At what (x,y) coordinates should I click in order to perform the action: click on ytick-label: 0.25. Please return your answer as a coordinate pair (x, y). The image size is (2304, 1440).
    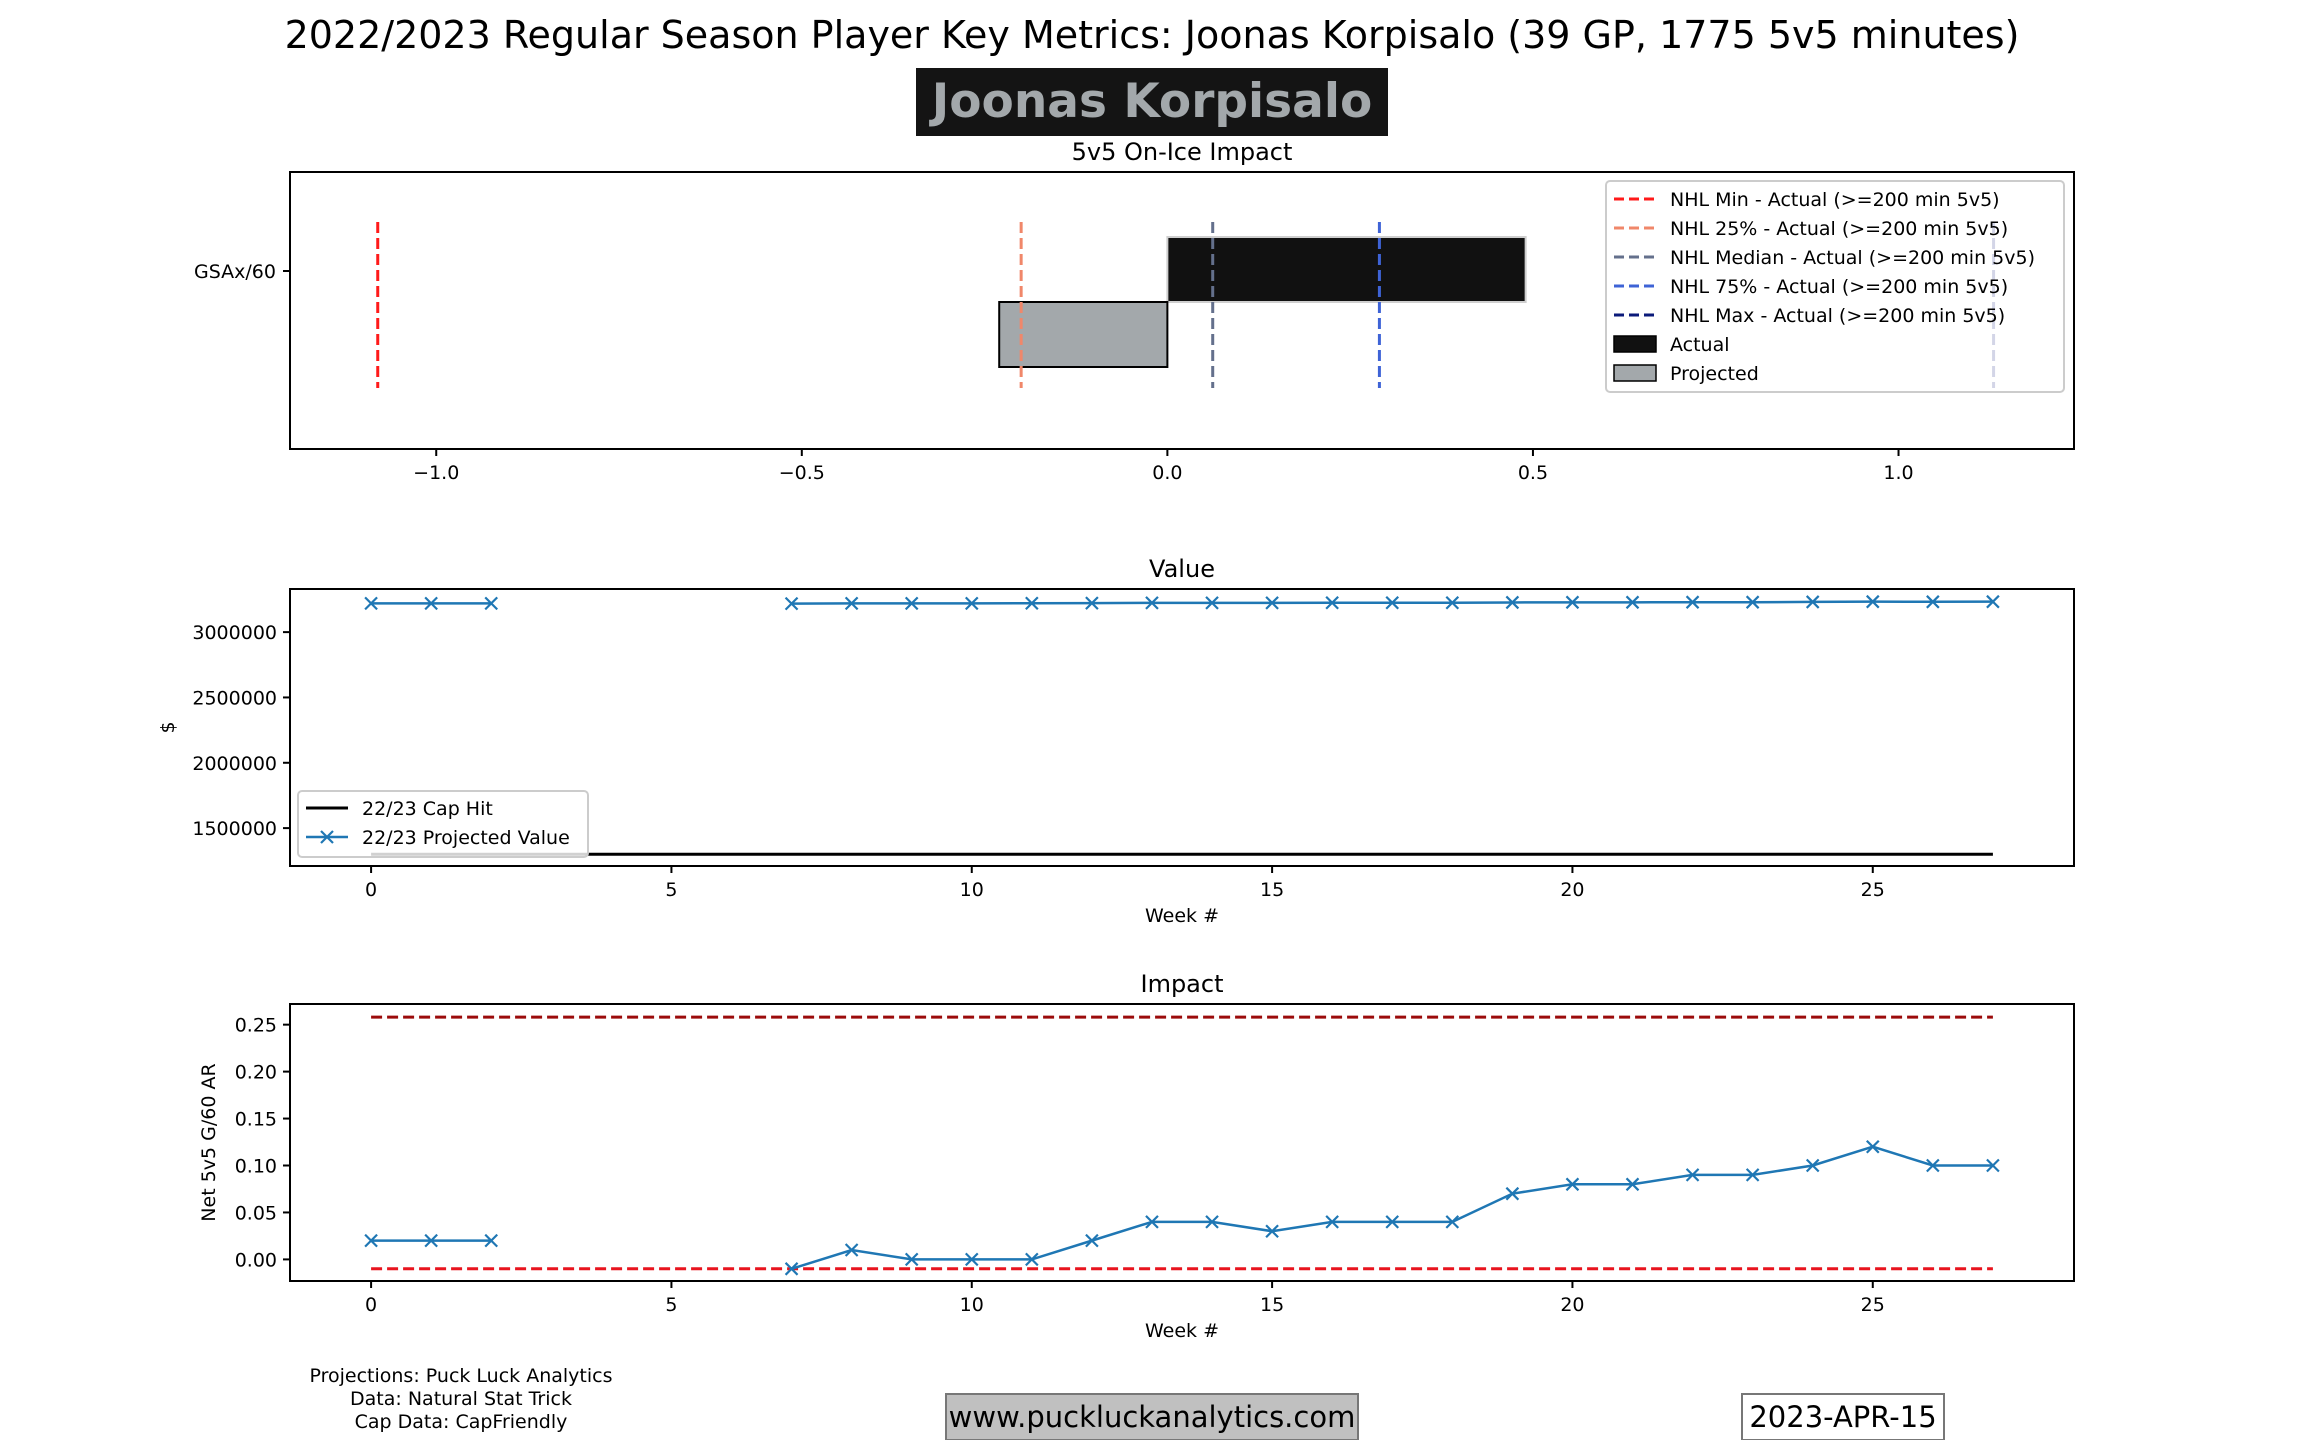
    Looking at the image, I should click on (256, 1026).